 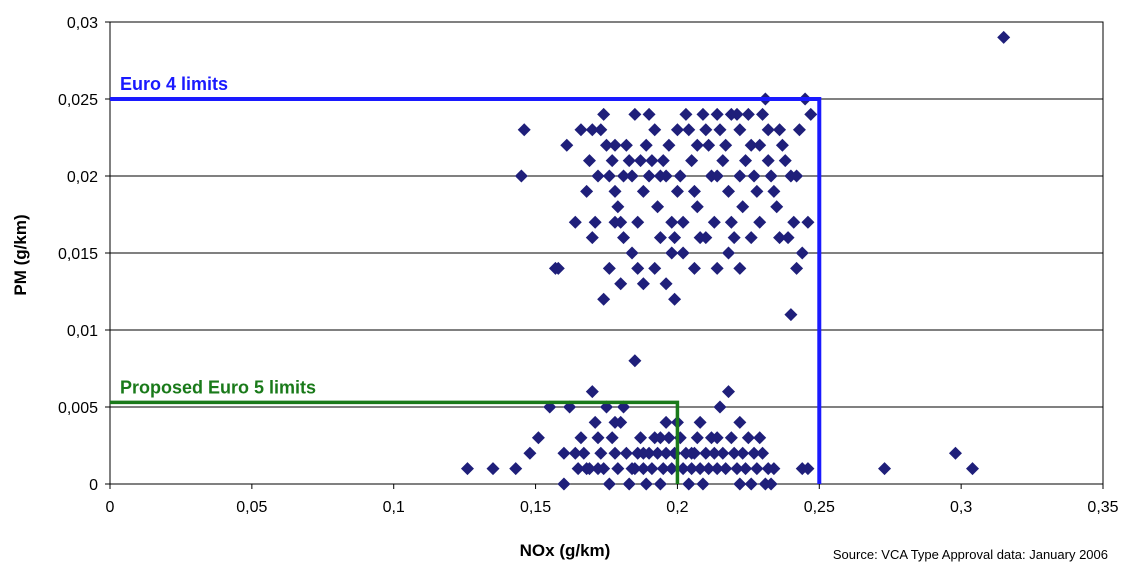 I want to click on x-tick-label: 0,05, so click(x=251, y=507).